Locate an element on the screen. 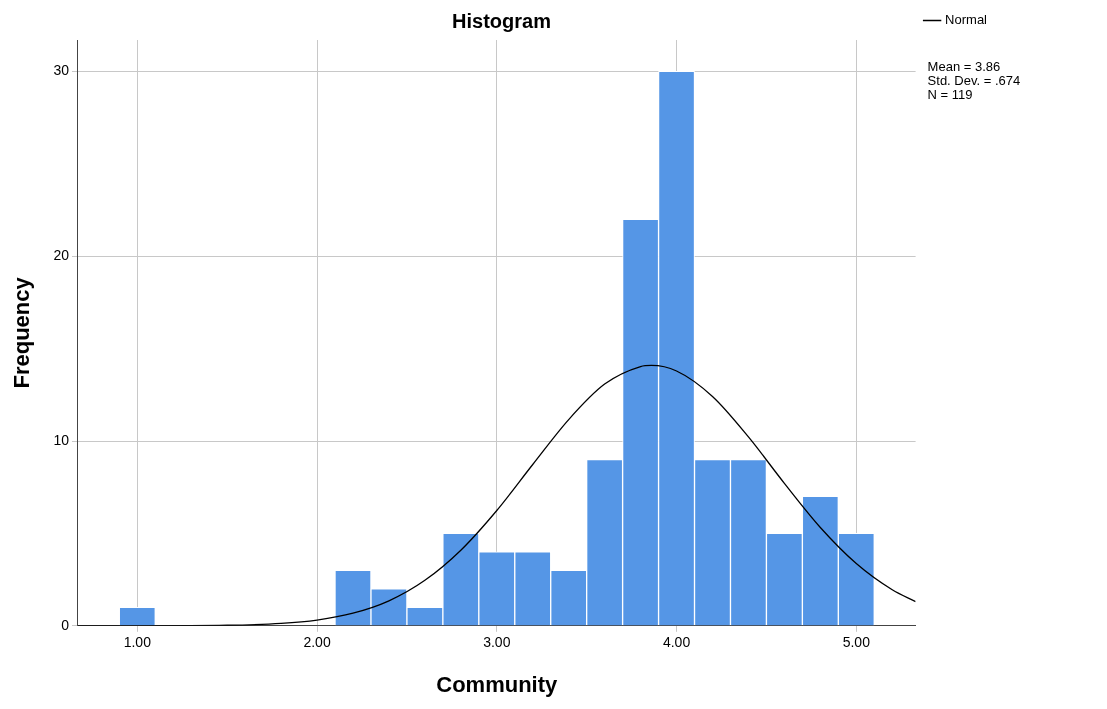  text: Std. Dev. = .674 is located at coordinates (974, 81).